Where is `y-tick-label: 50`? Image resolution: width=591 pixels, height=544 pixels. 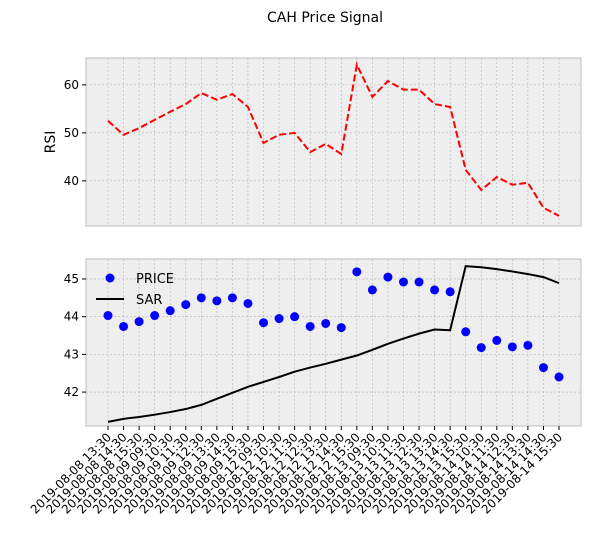 y-tick-label: 50 is located at coordinates (71, 133).